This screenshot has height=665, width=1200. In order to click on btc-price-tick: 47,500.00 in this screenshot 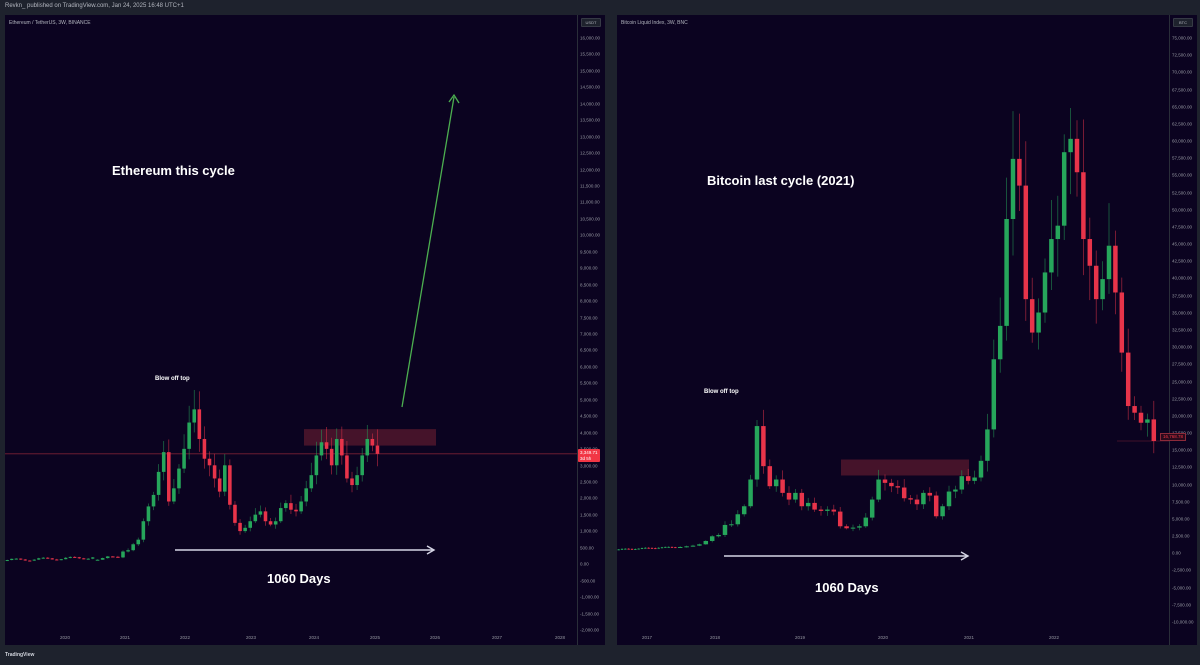, I will do `click(1182, 227)`.